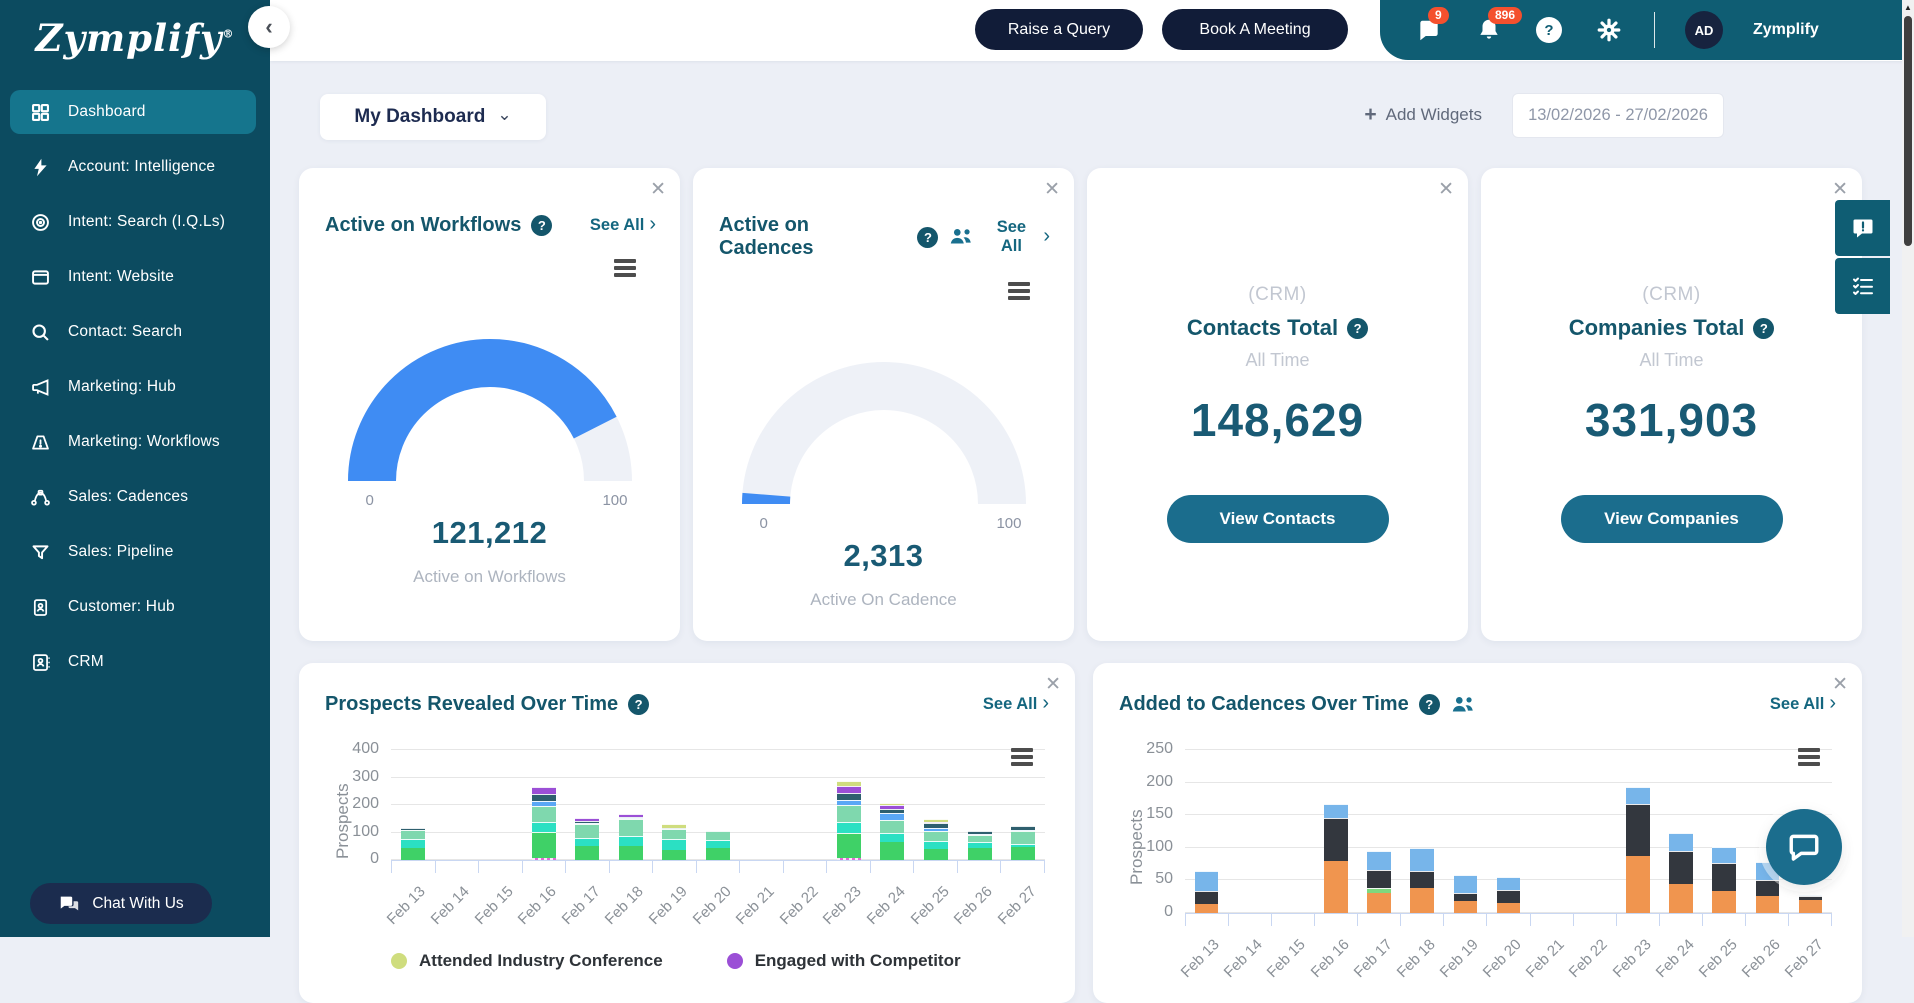 This screenshot has height=1003, width=1914. What do you see at coordinates (133, 662) in the screenshot?
I see `sidebar-item-crm: CRM` at bounding box center [133, 662].